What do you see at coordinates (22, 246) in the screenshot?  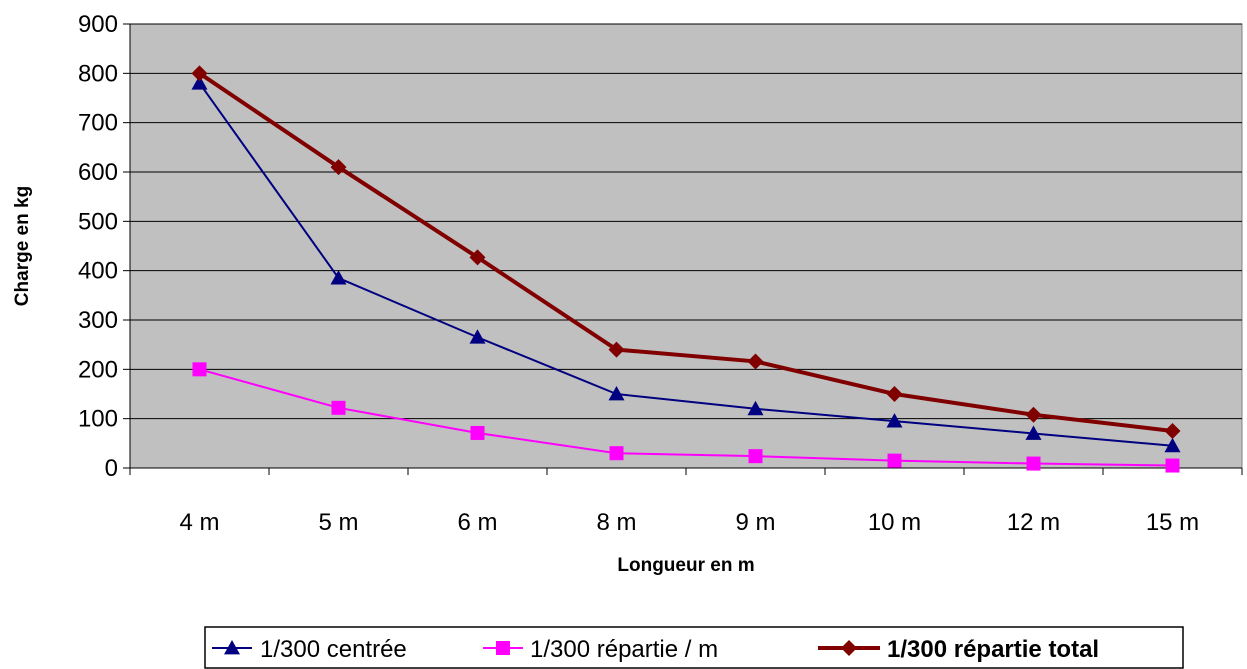 I see `y-axis-title: Charge en kg` at bounding box center [22, 246].